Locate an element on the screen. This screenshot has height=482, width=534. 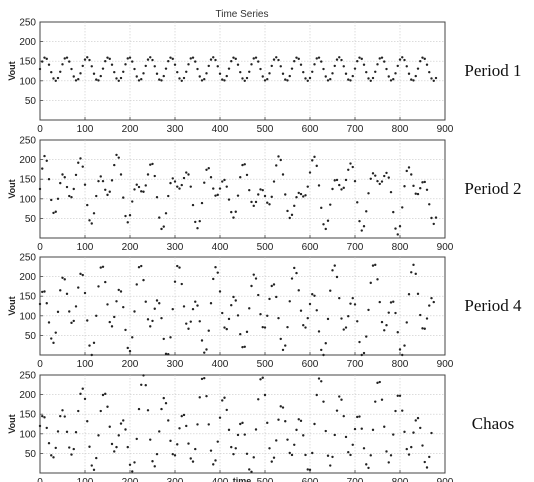
panel-label: Chaos is located at coordinates (493, 423).